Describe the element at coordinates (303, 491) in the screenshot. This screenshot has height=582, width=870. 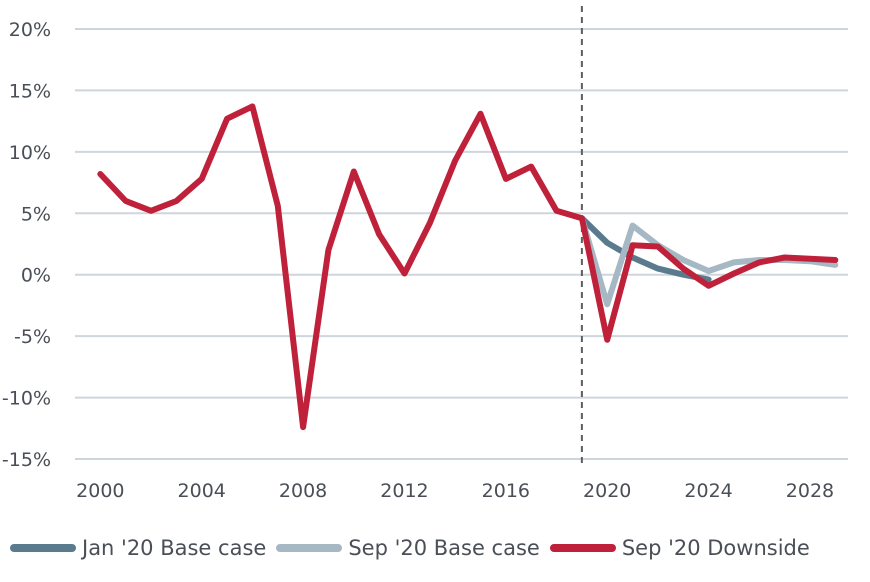
I see `x-tick-label: 2008` at that location.